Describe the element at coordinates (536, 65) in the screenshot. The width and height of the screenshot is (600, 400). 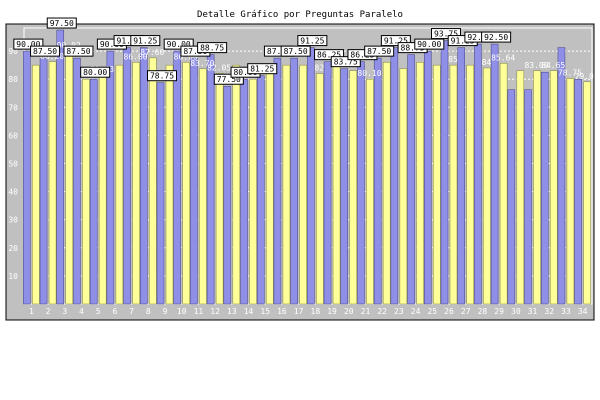
I see `data-label-series-b: 83.00` at that location.